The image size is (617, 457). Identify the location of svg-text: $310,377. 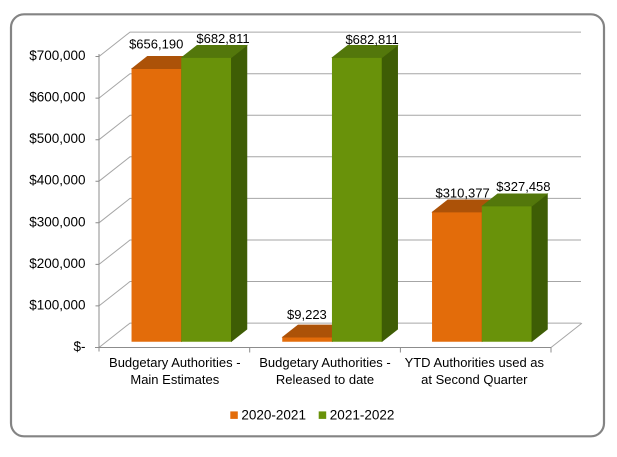
(462, 193).